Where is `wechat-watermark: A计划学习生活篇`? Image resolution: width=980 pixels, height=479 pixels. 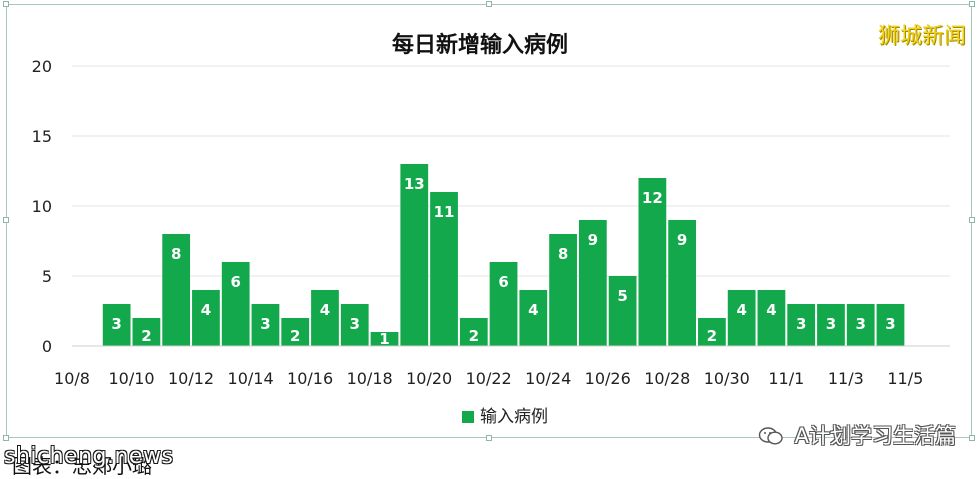
wechat-watermark: A计划学习生活篇 is located at coordinates (857, 435).